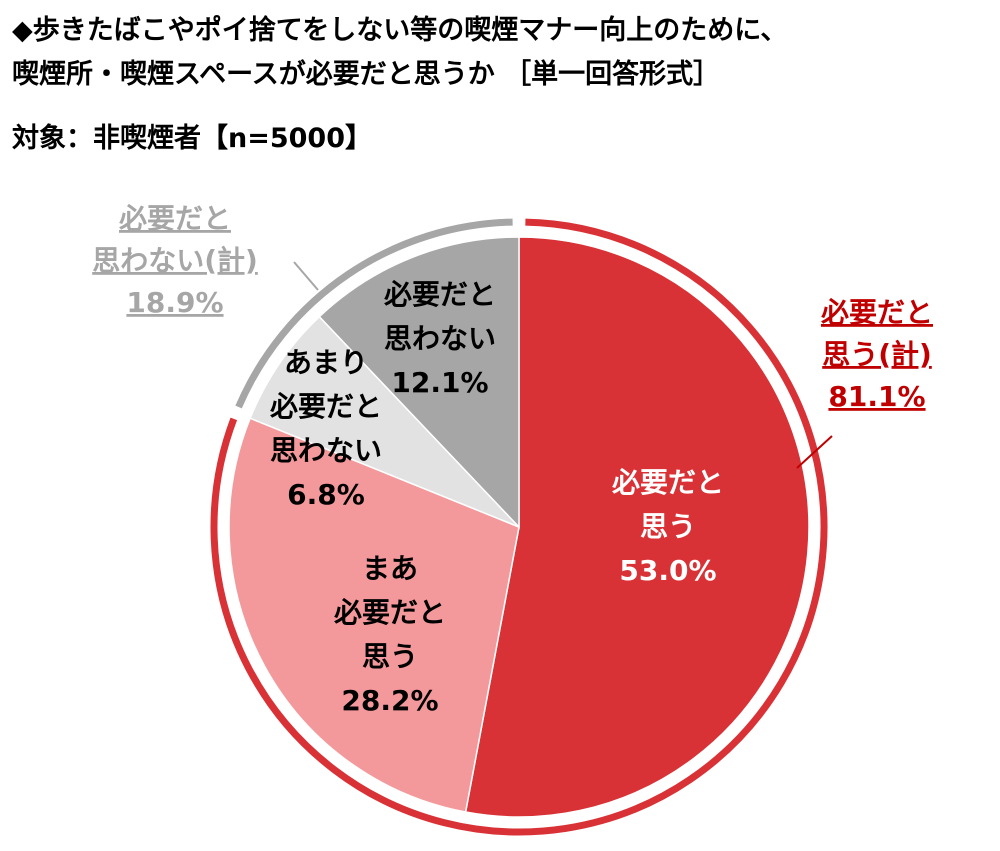 This screenshot has width=1000, height=851. What do you see at coordinates (390, 612) in the screenshot?
I see `slice-category-label-1: 必要だと` at bounding box center [390, 612].